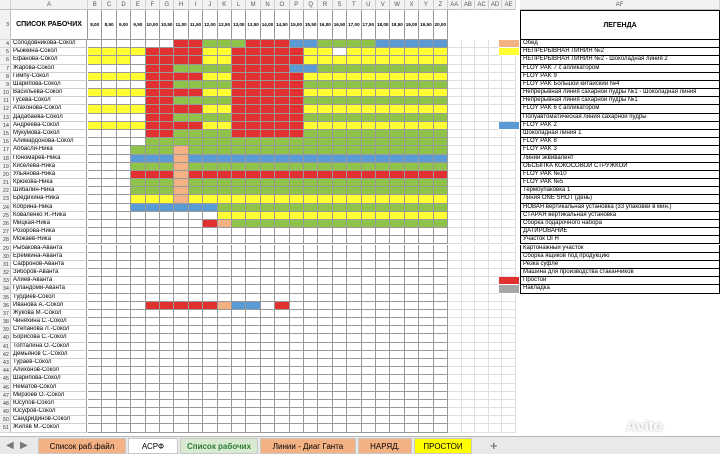  I want to click on row-number: 33, so click(5, 281).